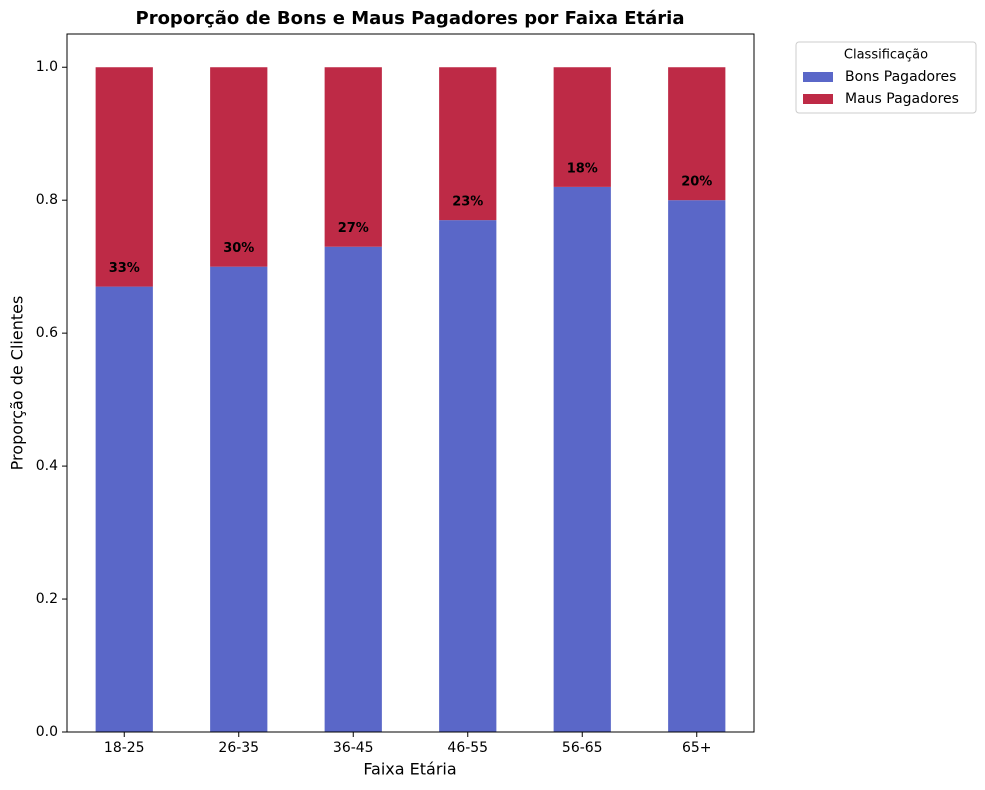 The width and height of the screenshot is (985, 790). Describe the element at coordinates (17, 383) in the screenshot. I see `y-axis-label: Proporção de Clientes` at that location.